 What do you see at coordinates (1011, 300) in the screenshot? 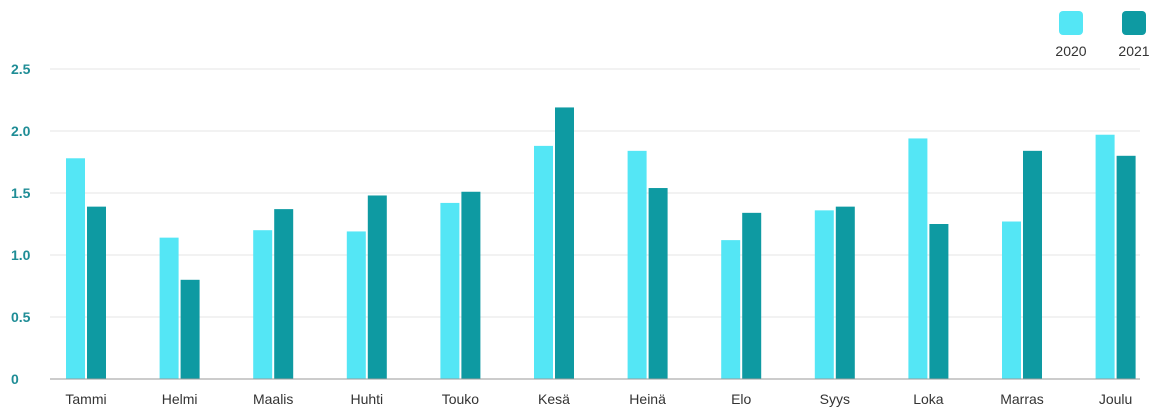
I see `bar-2020-marras` at bounding box center [1011, 300].